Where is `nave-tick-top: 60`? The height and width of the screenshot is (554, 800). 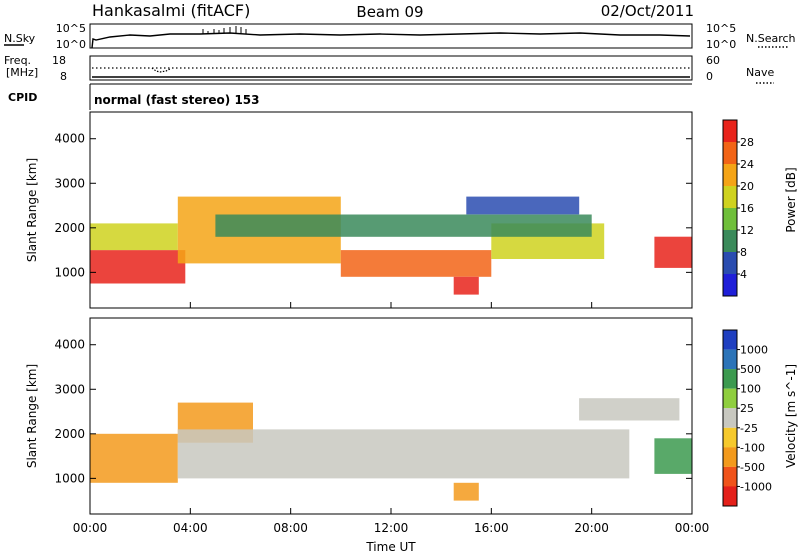
nave-tick-top: 60 is located at coordinates (713, 60).